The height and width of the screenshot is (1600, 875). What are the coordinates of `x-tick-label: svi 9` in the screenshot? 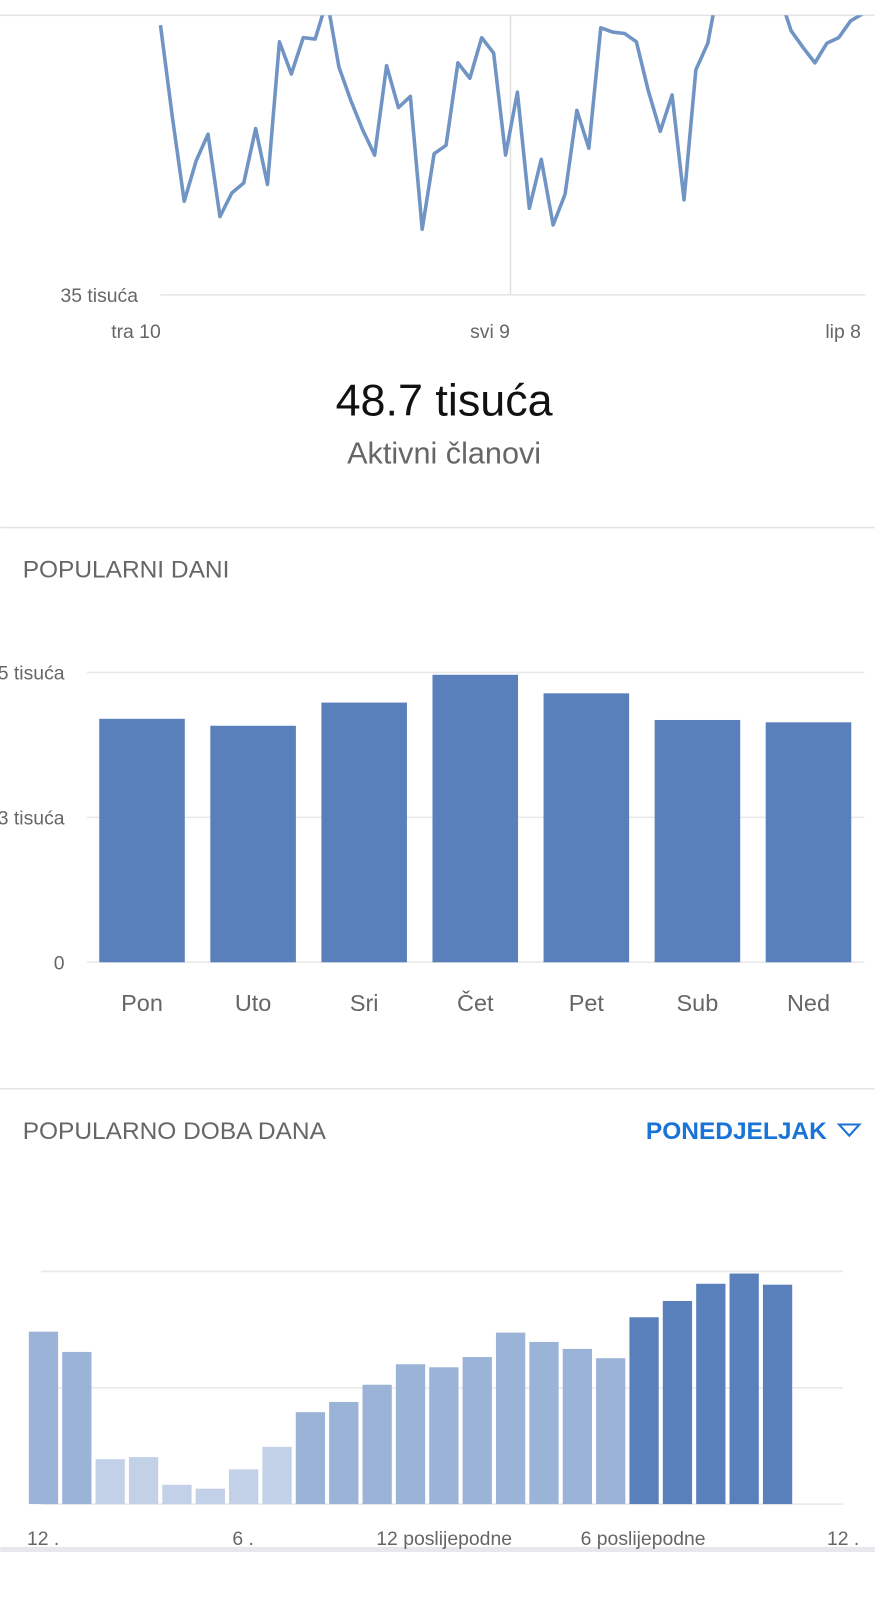 It's located at (490, 332).